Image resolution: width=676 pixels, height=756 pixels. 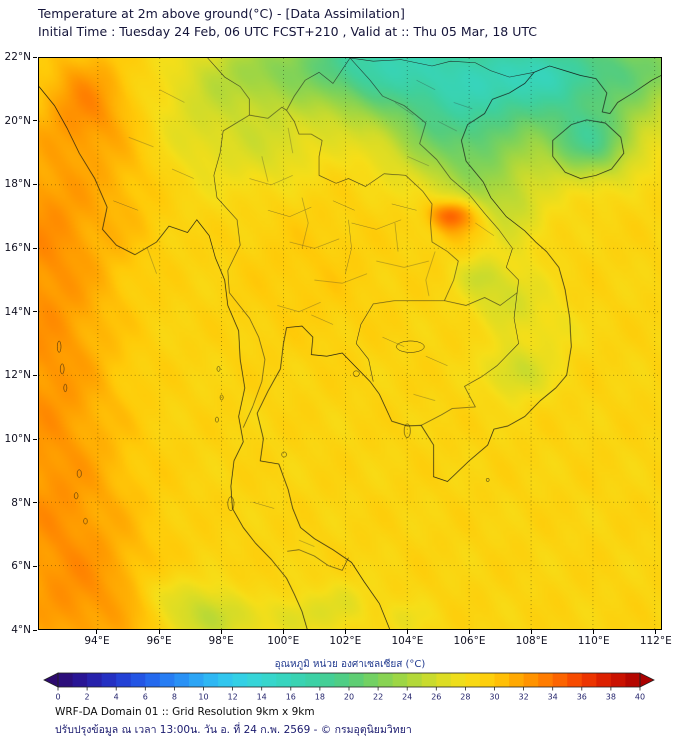 What do you see at coordinates (378, 697) in the screenshot?
I see `colorbar-tick-label: 22` at bounding box center [378, 697].